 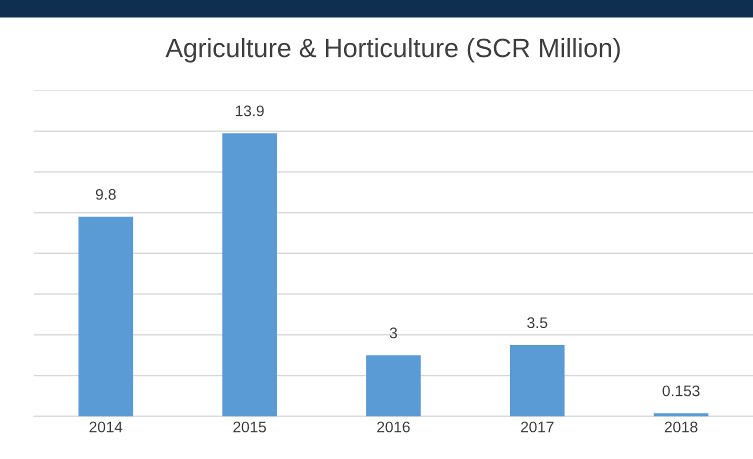 What do you see at coordinates (394, 332) in the screenshot?
I see `data-label: 3` at bounding box center [394, 332].